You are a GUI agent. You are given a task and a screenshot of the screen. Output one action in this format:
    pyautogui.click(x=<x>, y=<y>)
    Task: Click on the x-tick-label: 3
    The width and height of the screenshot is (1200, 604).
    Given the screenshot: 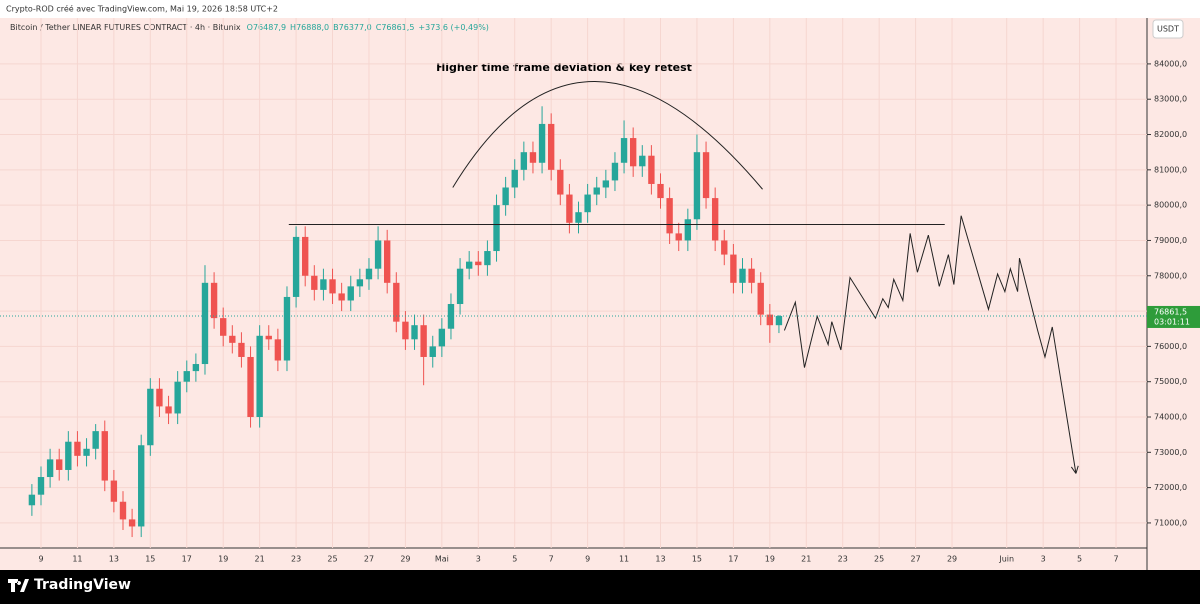 What is the action you would take?
    pyautogui.click(x=1043, y=559)
    